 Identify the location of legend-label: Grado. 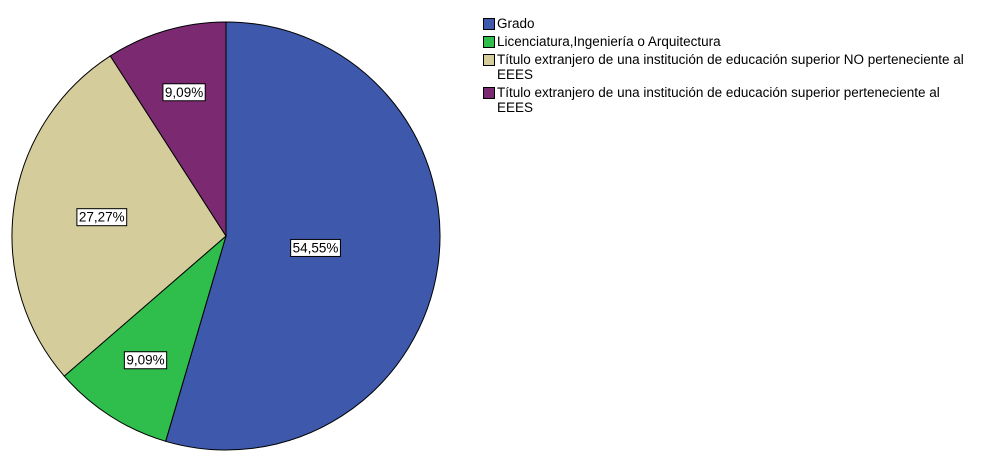
(516, 23).